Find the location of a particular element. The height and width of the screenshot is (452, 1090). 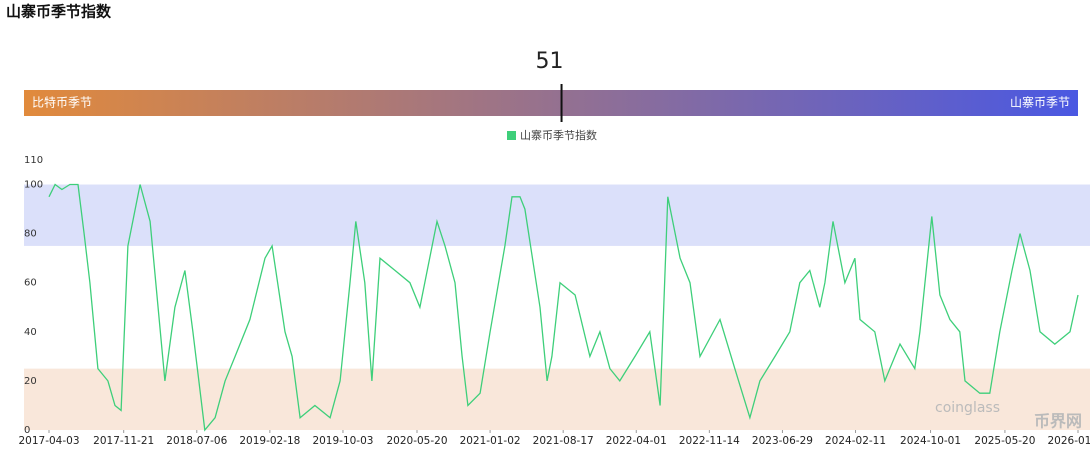

y-tick-label: 100 is located at coordinates (33, 185).